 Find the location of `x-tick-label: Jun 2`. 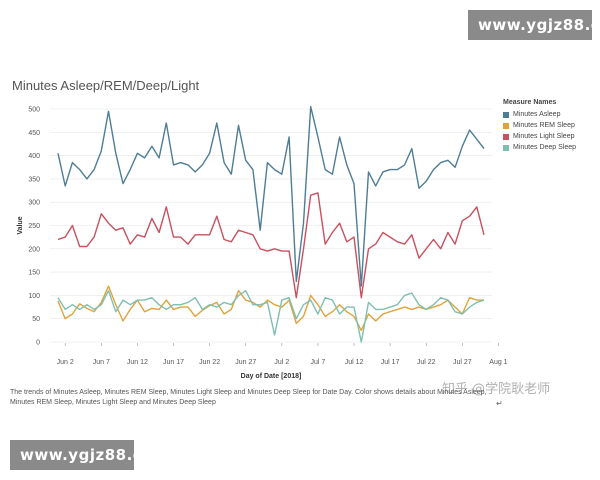

x-tick-label: Jun 2 is located at coordinates (65, 362).